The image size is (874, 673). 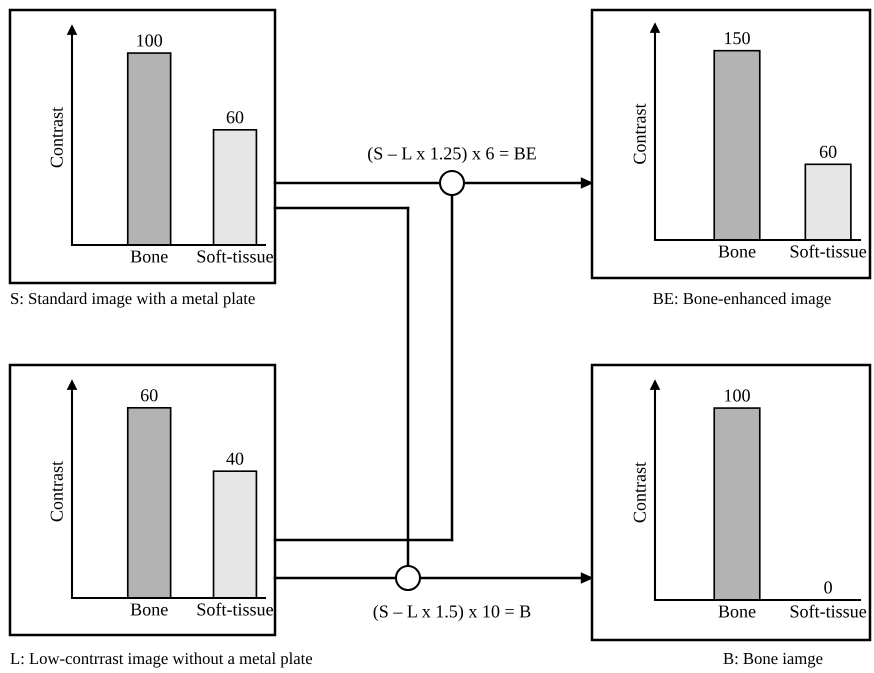 What do you see at coordinates (452, 155) in the screenshot?
I see `text: (S – L x 1.25) x 6 = BE` at bounding box center [452, 155].